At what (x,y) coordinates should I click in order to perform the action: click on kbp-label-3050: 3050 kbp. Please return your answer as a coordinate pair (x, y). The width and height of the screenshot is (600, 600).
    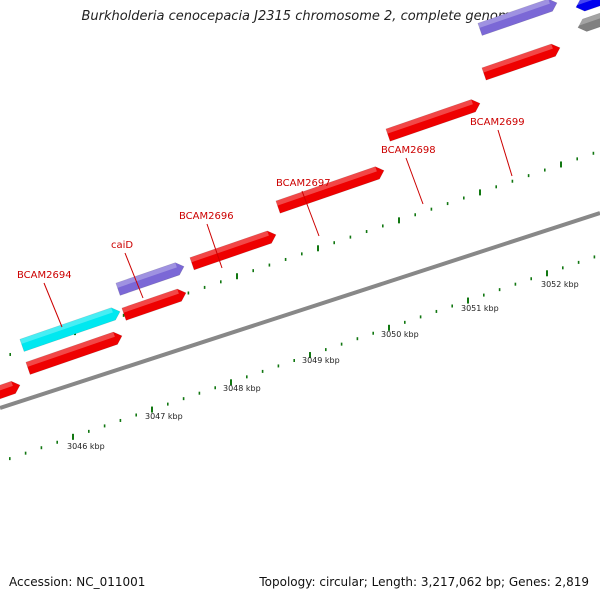
    Looking at the image, I should click on (400, 334).